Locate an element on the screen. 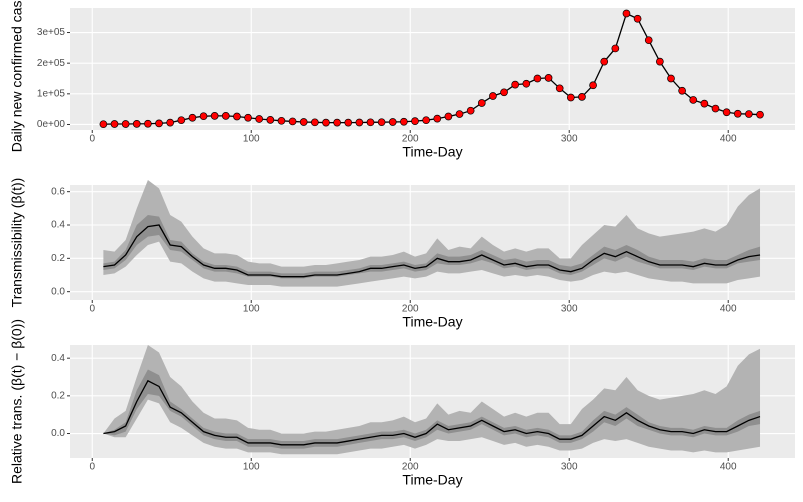 The width and height of the screenshot is (803, 502). y-tick-label: 0e+00 is located at coordinates (51, 124).